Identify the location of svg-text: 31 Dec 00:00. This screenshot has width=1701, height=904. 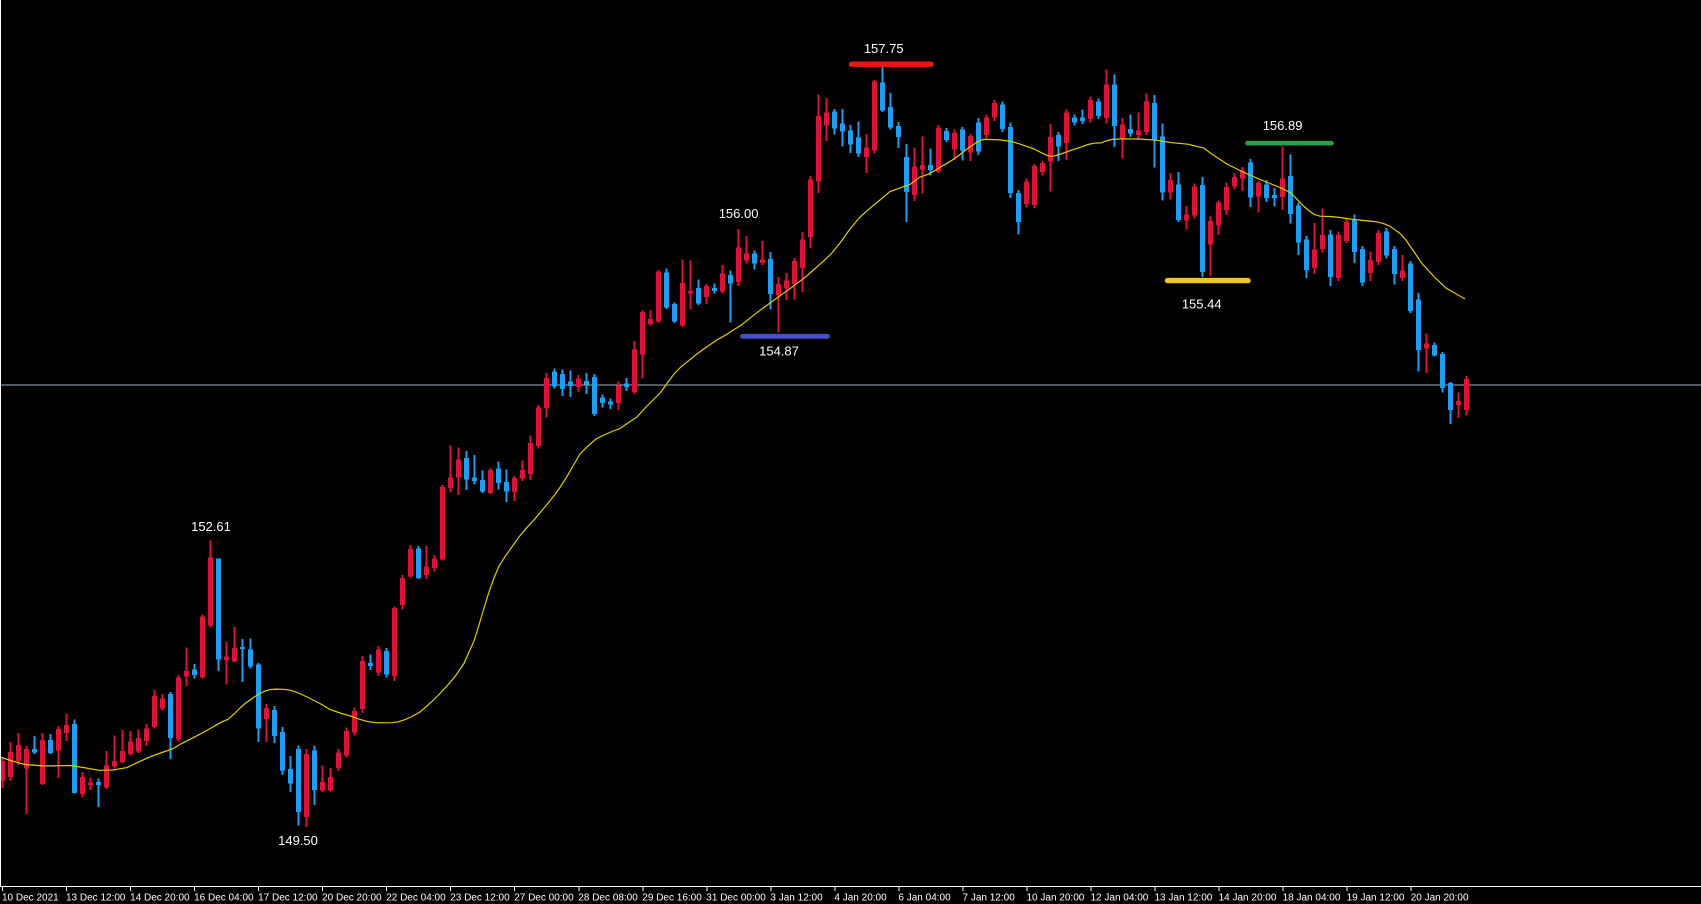
(736, 898).